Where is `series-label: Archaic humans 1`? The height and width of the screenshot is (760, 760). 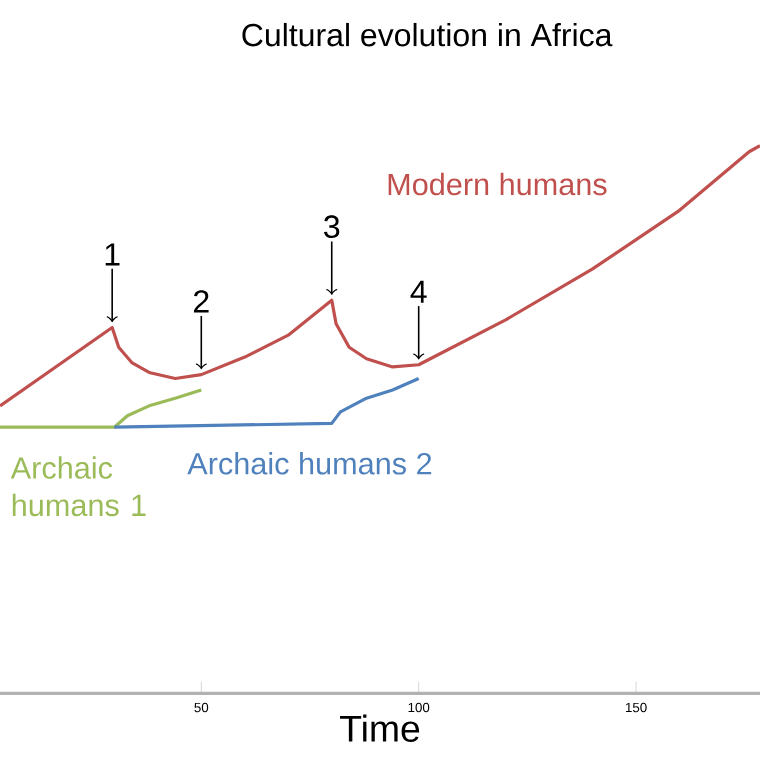 series-label: Archaic humans 1 is located at coordinates (78, 486).